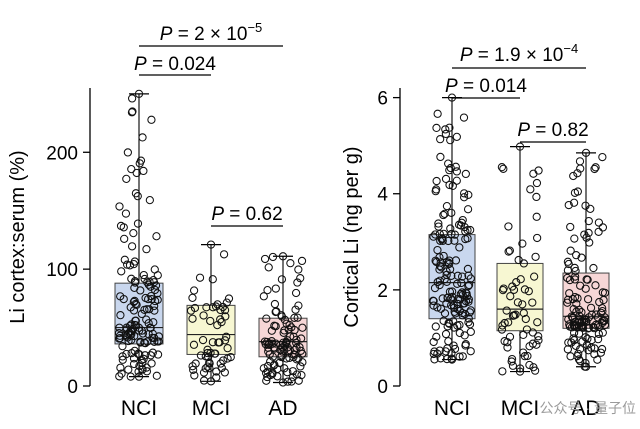  Describe the element at coordinates (452, 408) in the screenshot. I see `x-tick-label-nci: NCI` at that location.